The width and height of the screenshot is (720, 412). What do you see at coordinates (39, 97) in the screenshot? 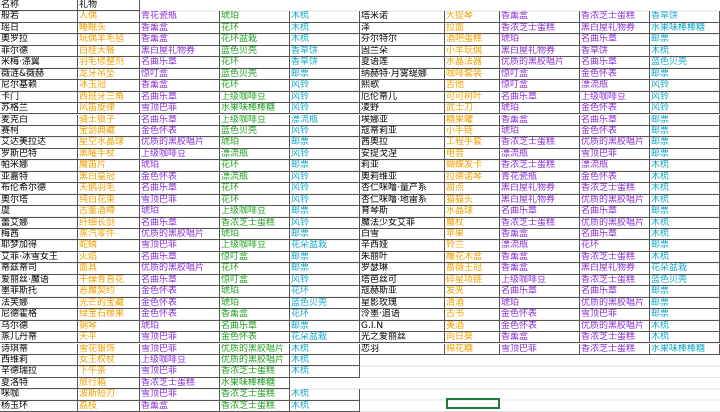
I see `cell: 卡门` at bounding box center [39, 97].